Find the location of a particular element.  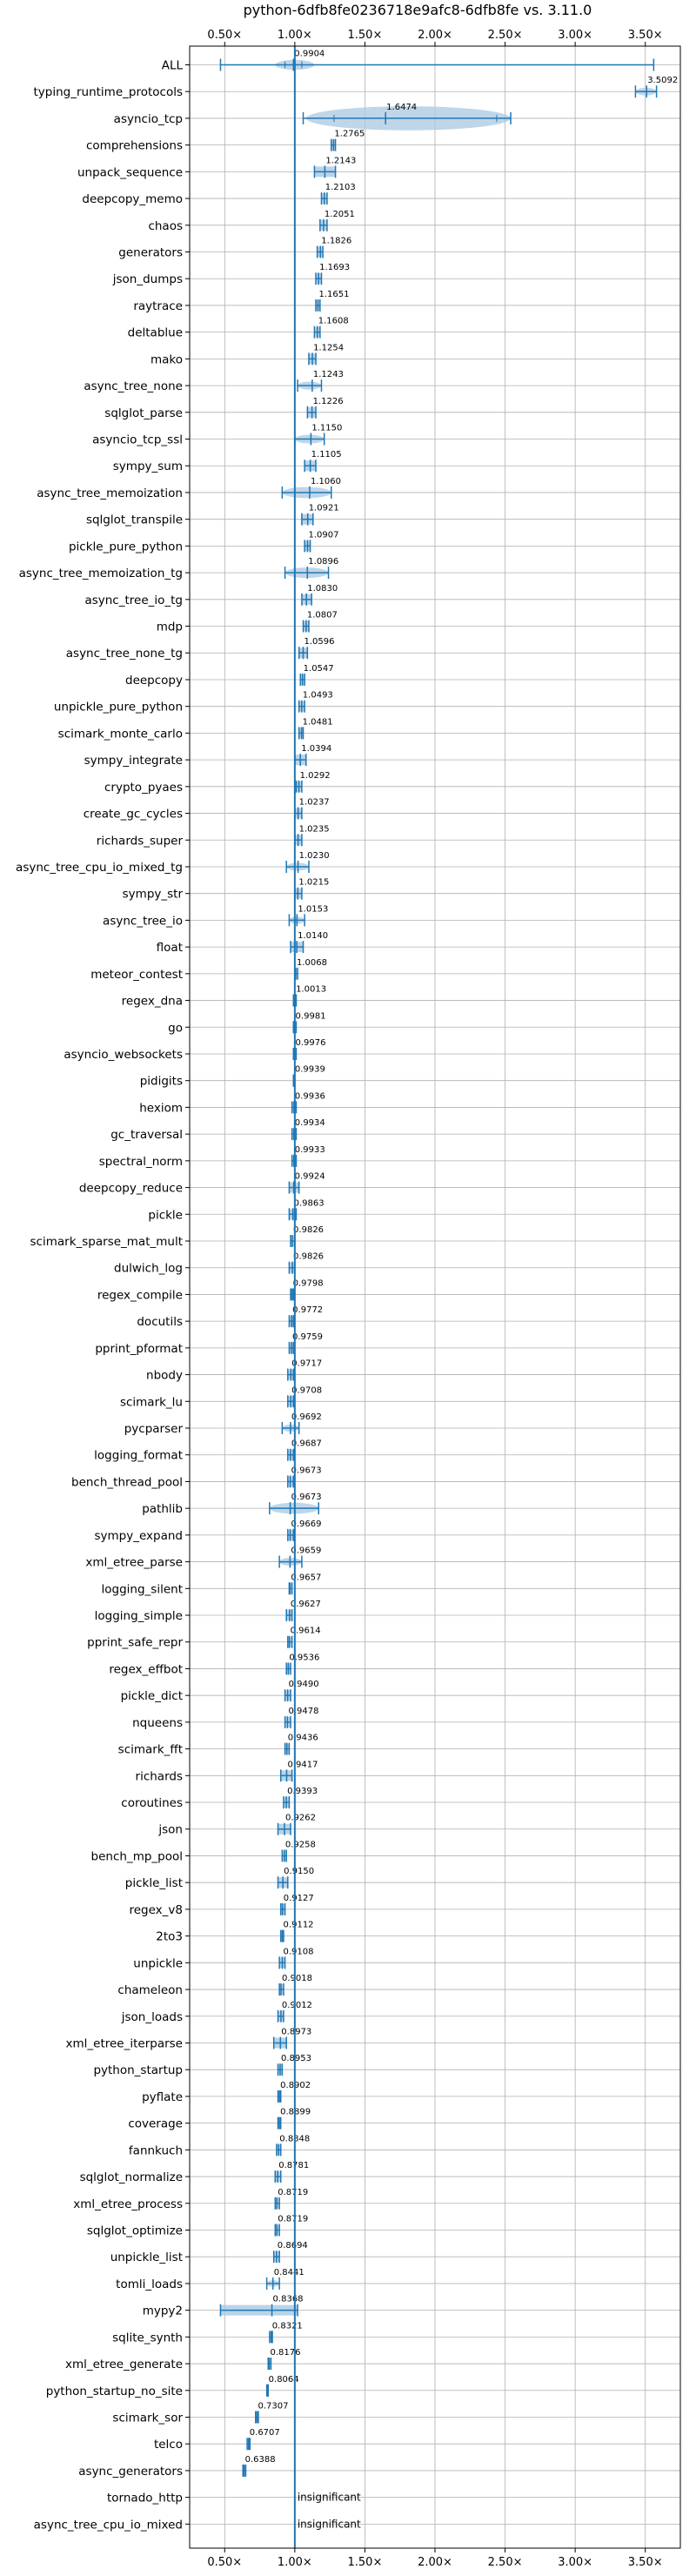

value-label: 1.0493 is located at coordinates (318, 696).